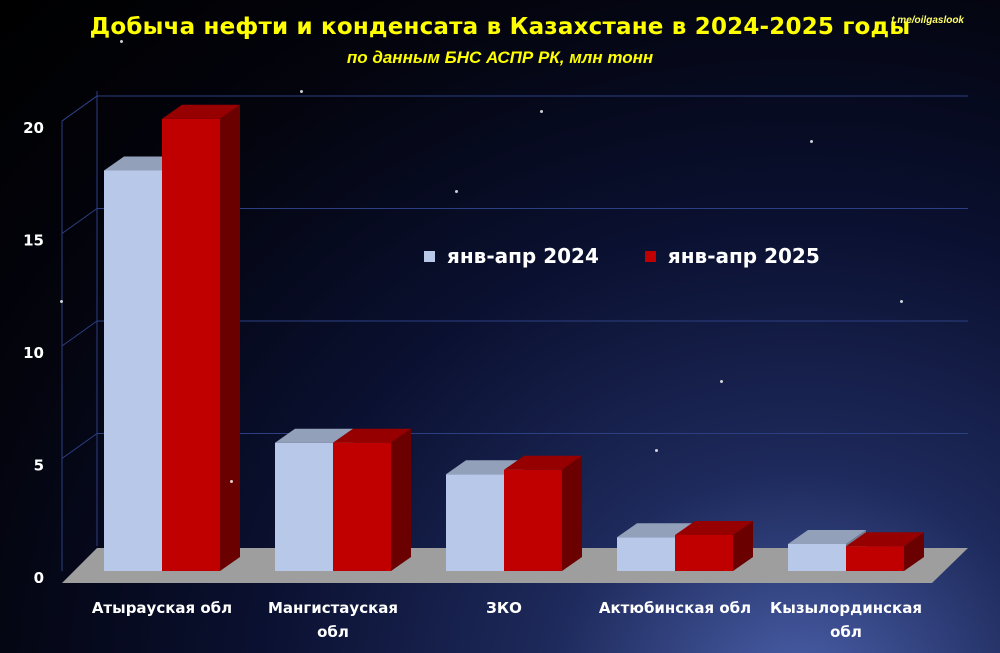 Image resolution: width=1000 pixels, height=653 pixels. Describe the element at coordinates (39, 466) in the screenshot. I see `y-tick-label: 5` at that location.